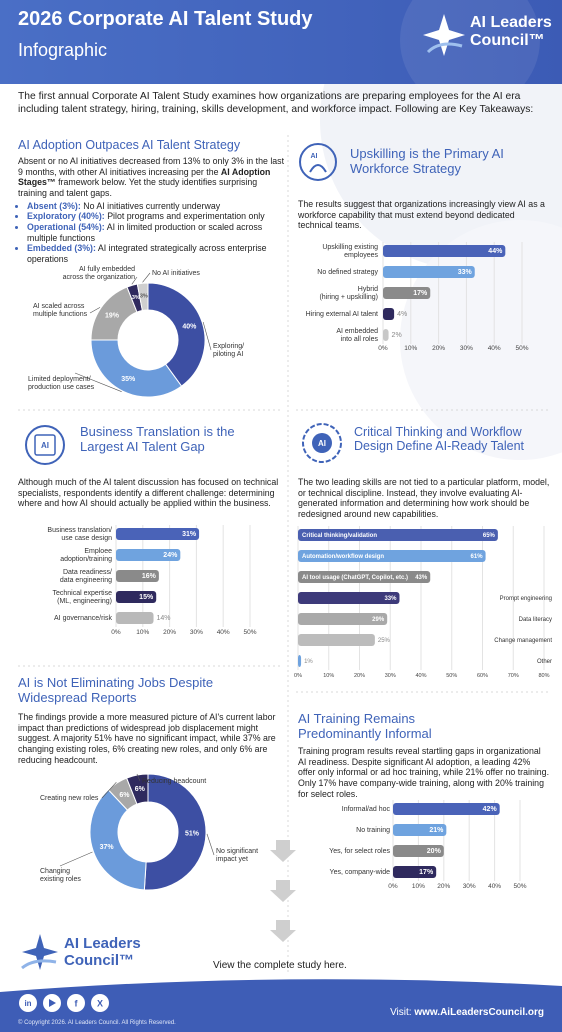  What do you see at coordinates (170, 555) in the screenshot?
I see `text-line: 24%` at bounding box center [170, 555].